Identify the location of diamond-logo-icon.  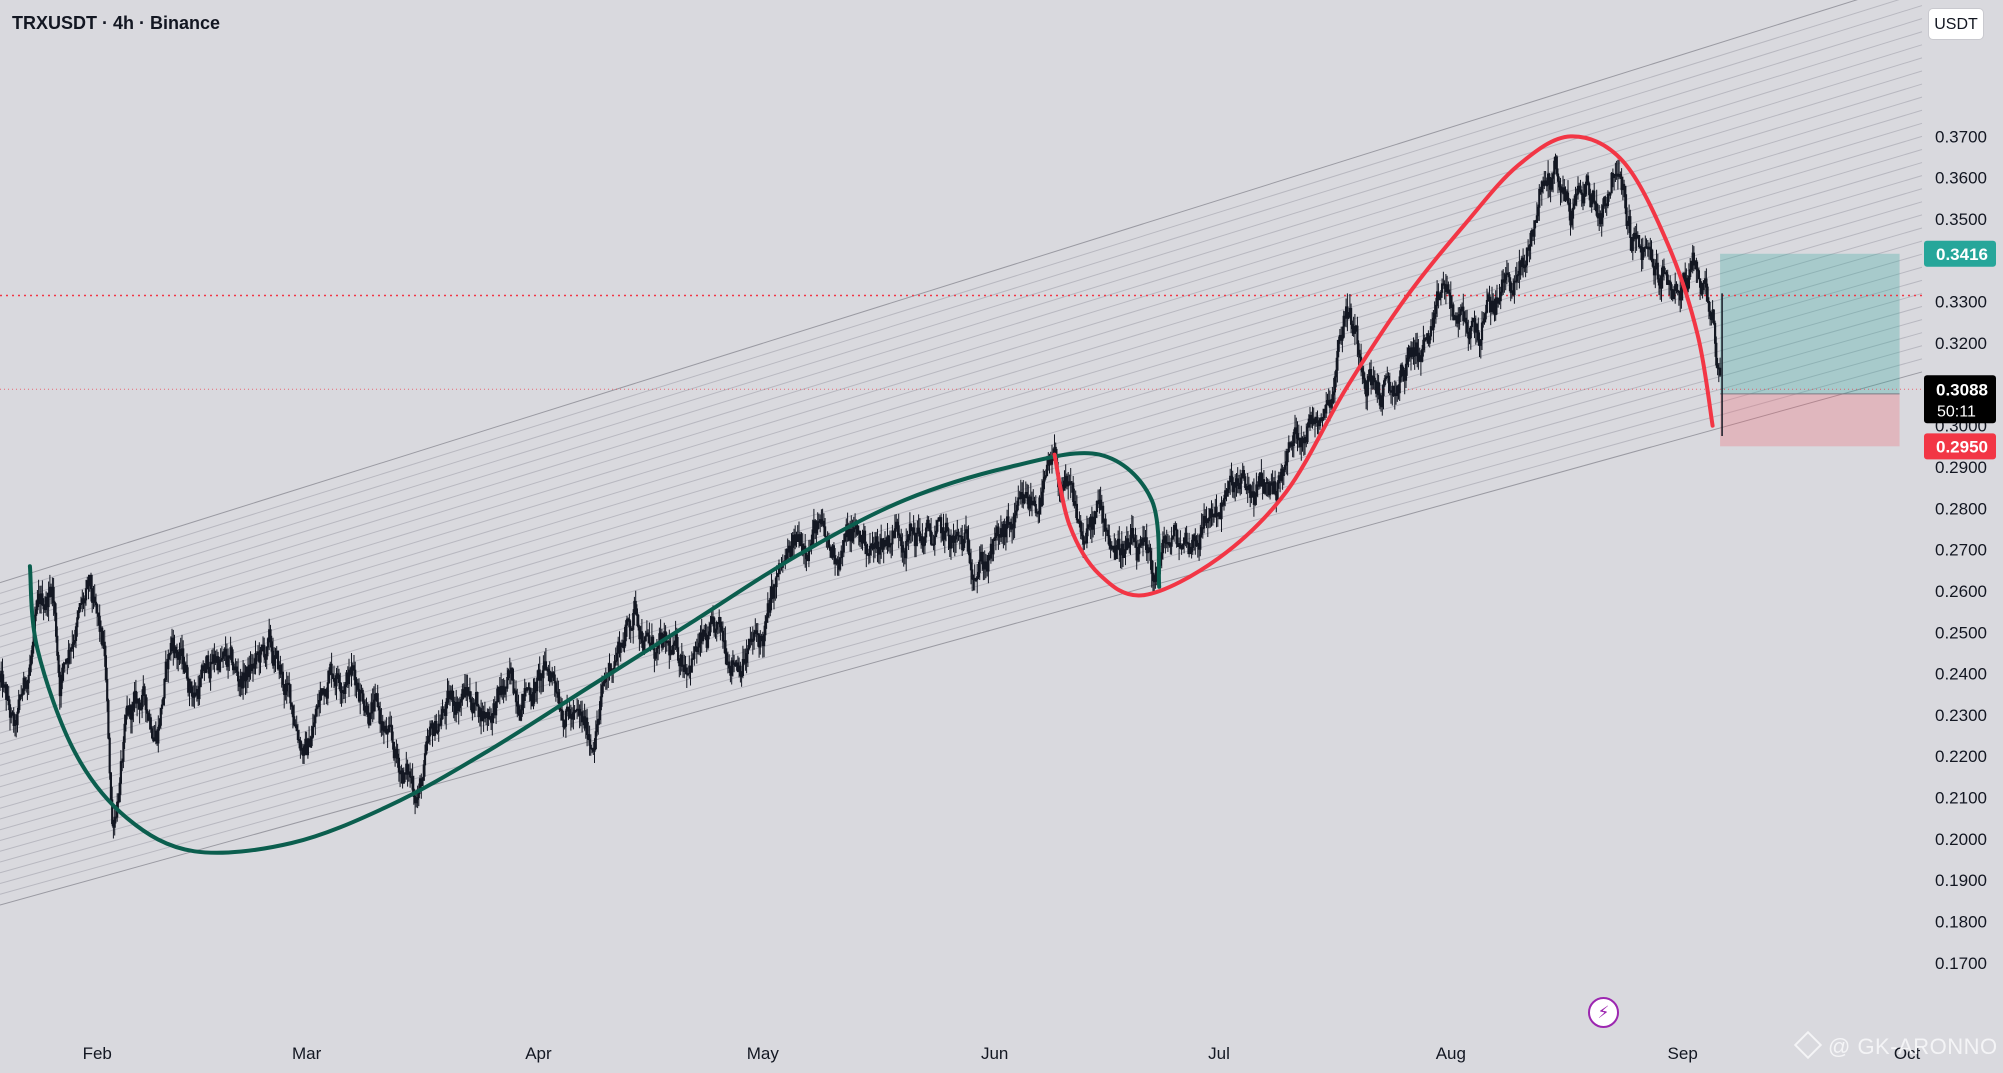
(1808, 1045).